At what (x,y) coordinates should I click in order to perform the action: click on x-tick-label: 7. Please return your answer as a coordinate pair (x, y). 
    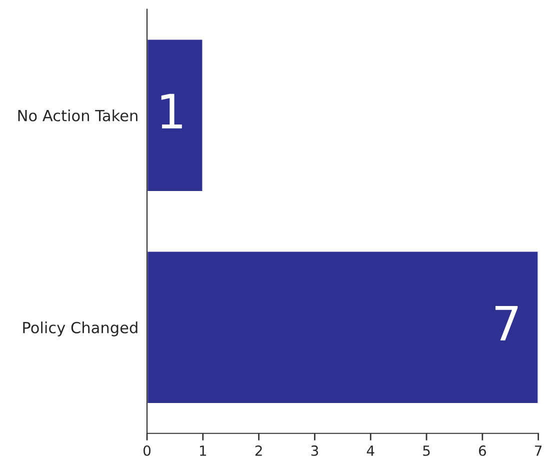
    Looking at the image, I should click on (538, 451).